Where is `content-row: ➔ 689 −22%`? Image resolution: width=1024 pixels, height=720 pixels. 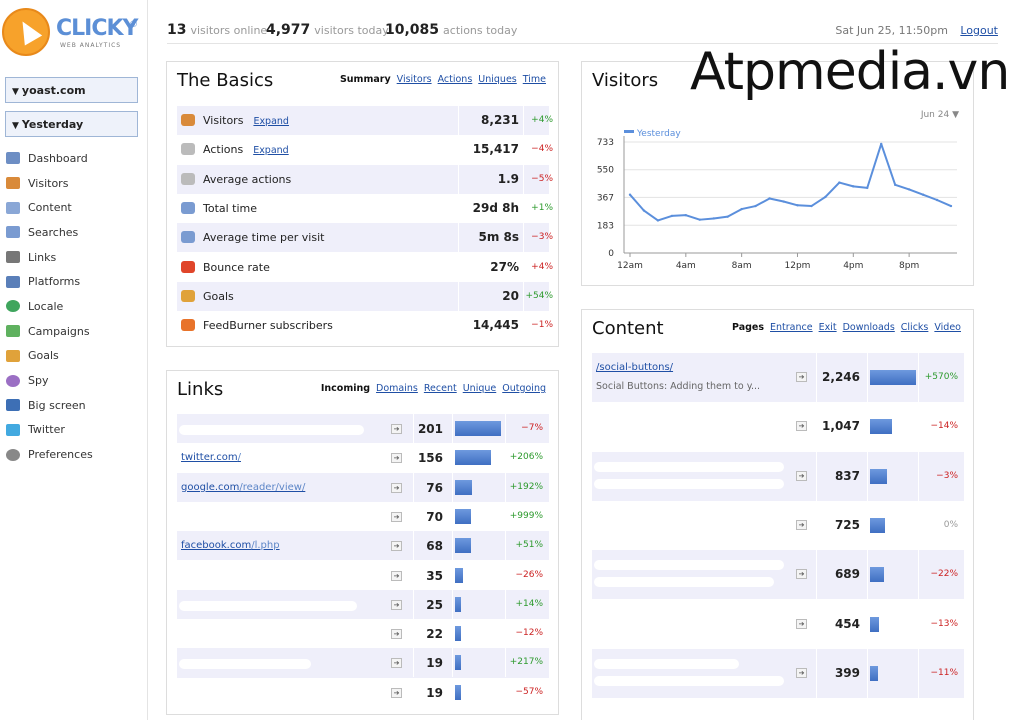
content-row: ➔ 689 −22% is located at coordinates (778, 575).